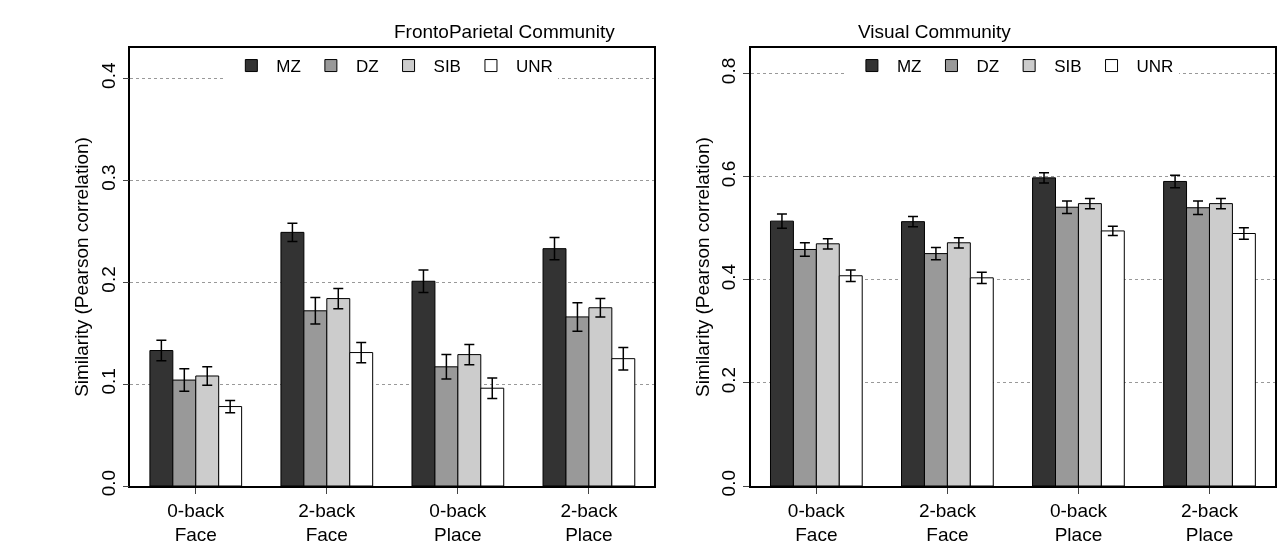  I want to click on chart-title: Visual Community, so click(935, 31).